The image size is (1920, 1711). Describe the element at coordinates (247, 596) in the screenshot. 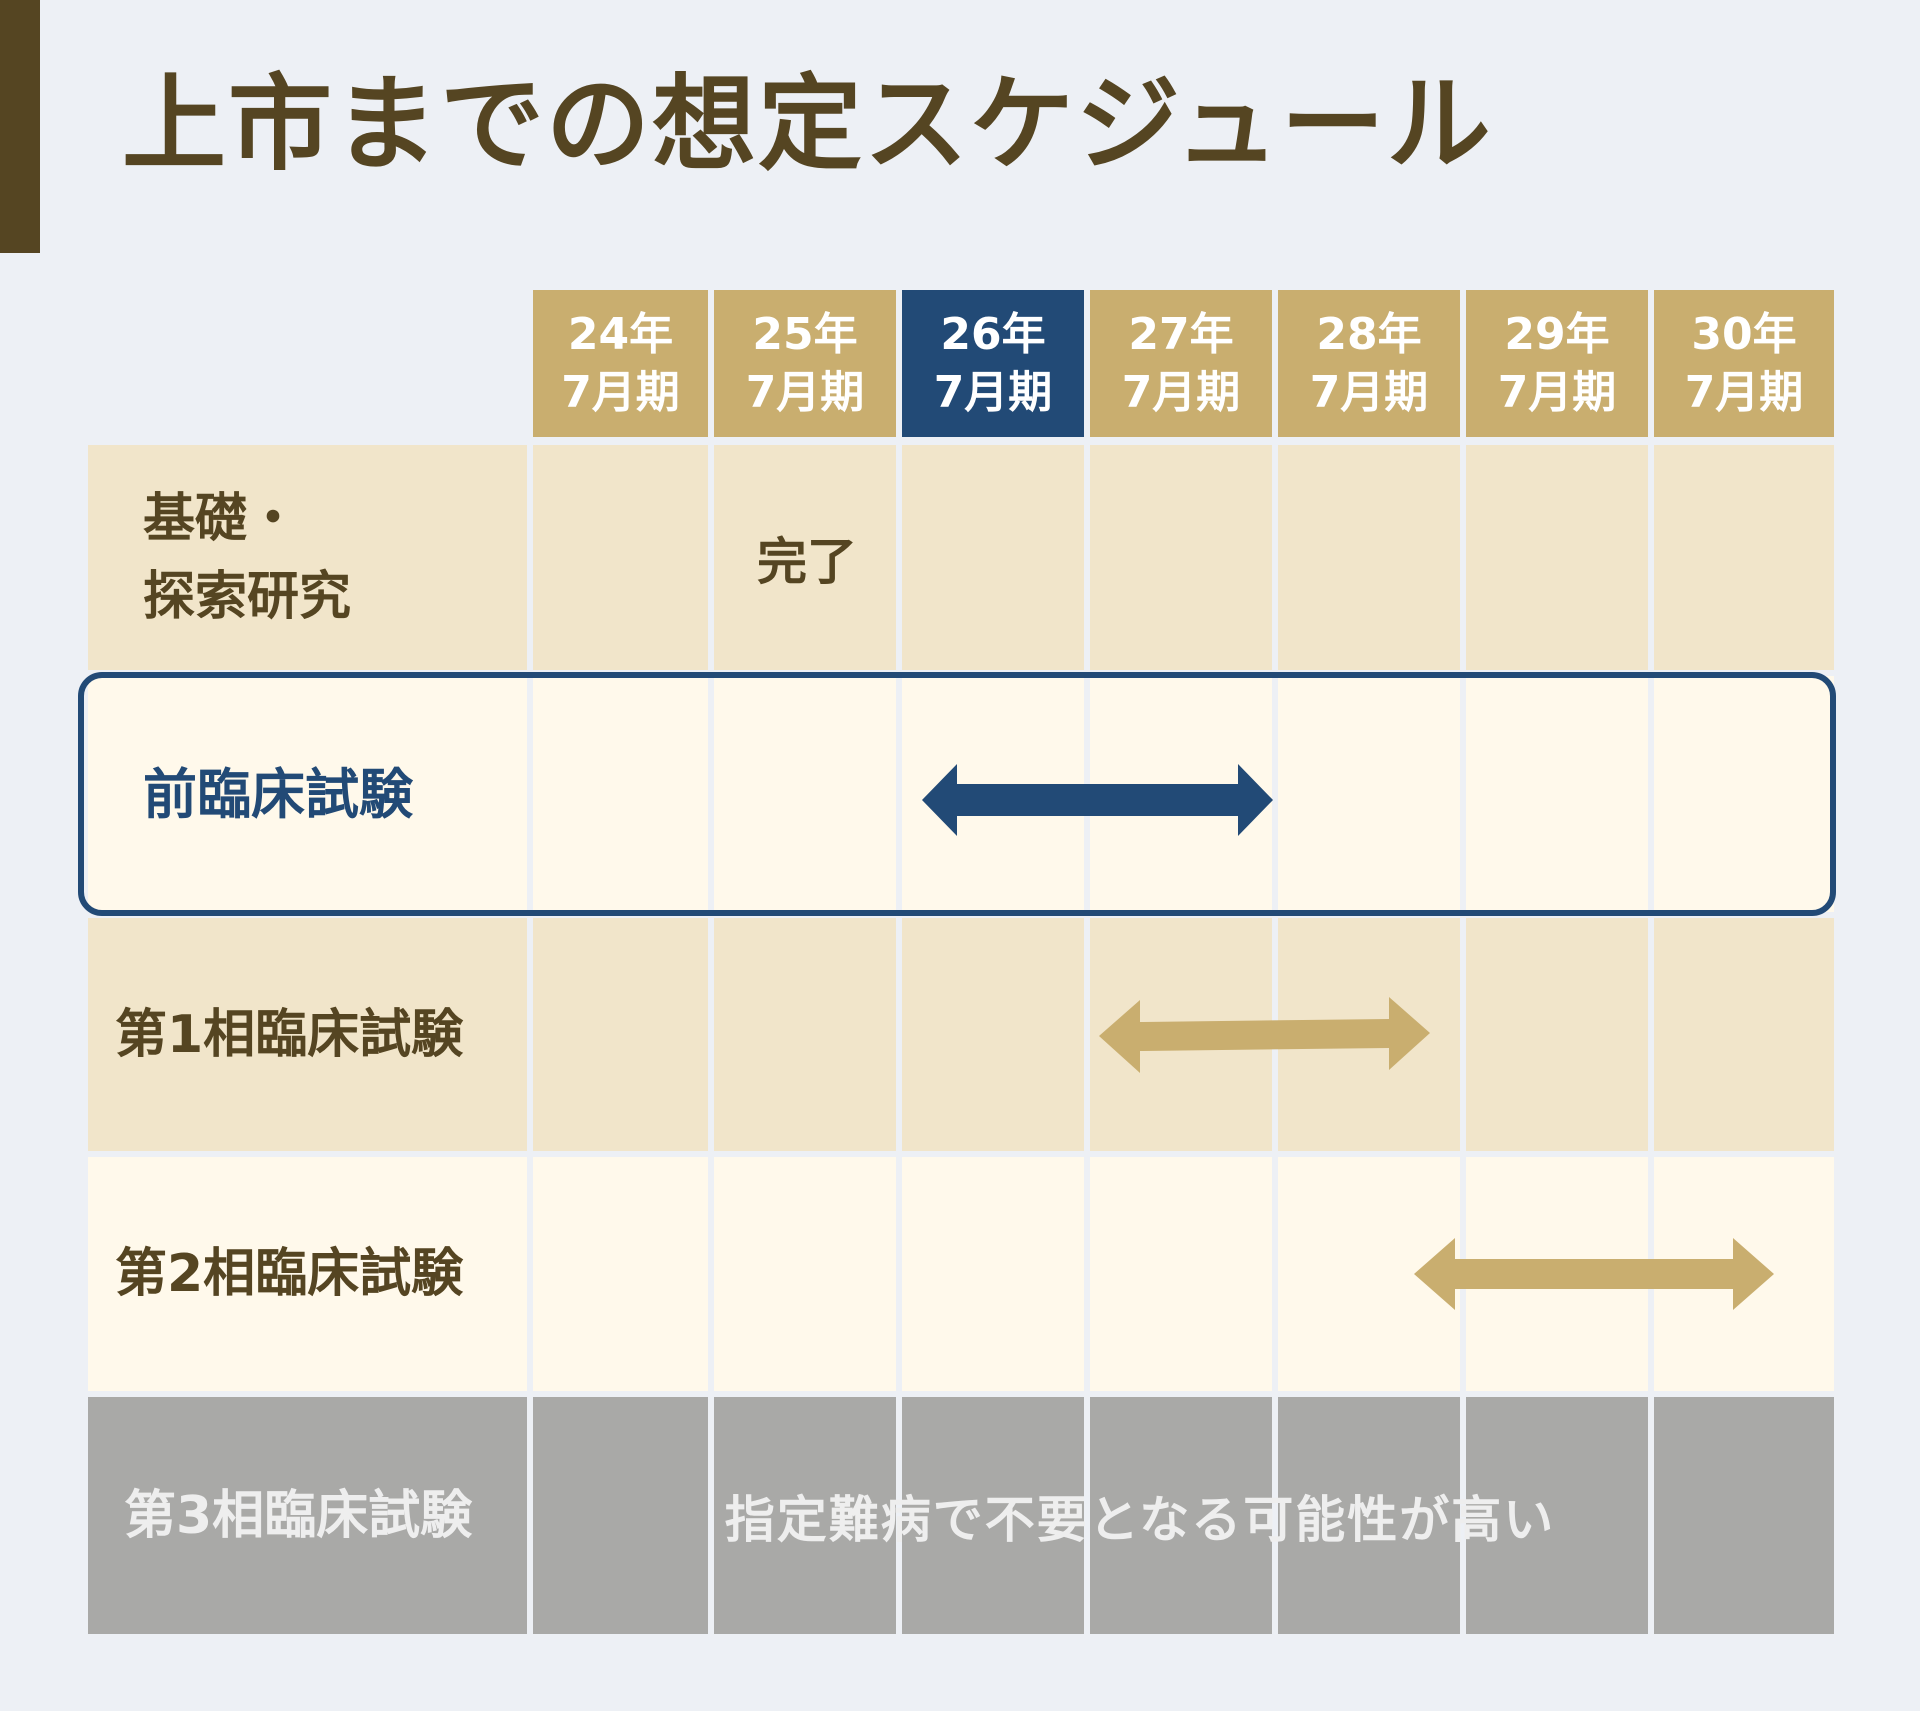

I see `row-label-line: 探索研究` at that location.